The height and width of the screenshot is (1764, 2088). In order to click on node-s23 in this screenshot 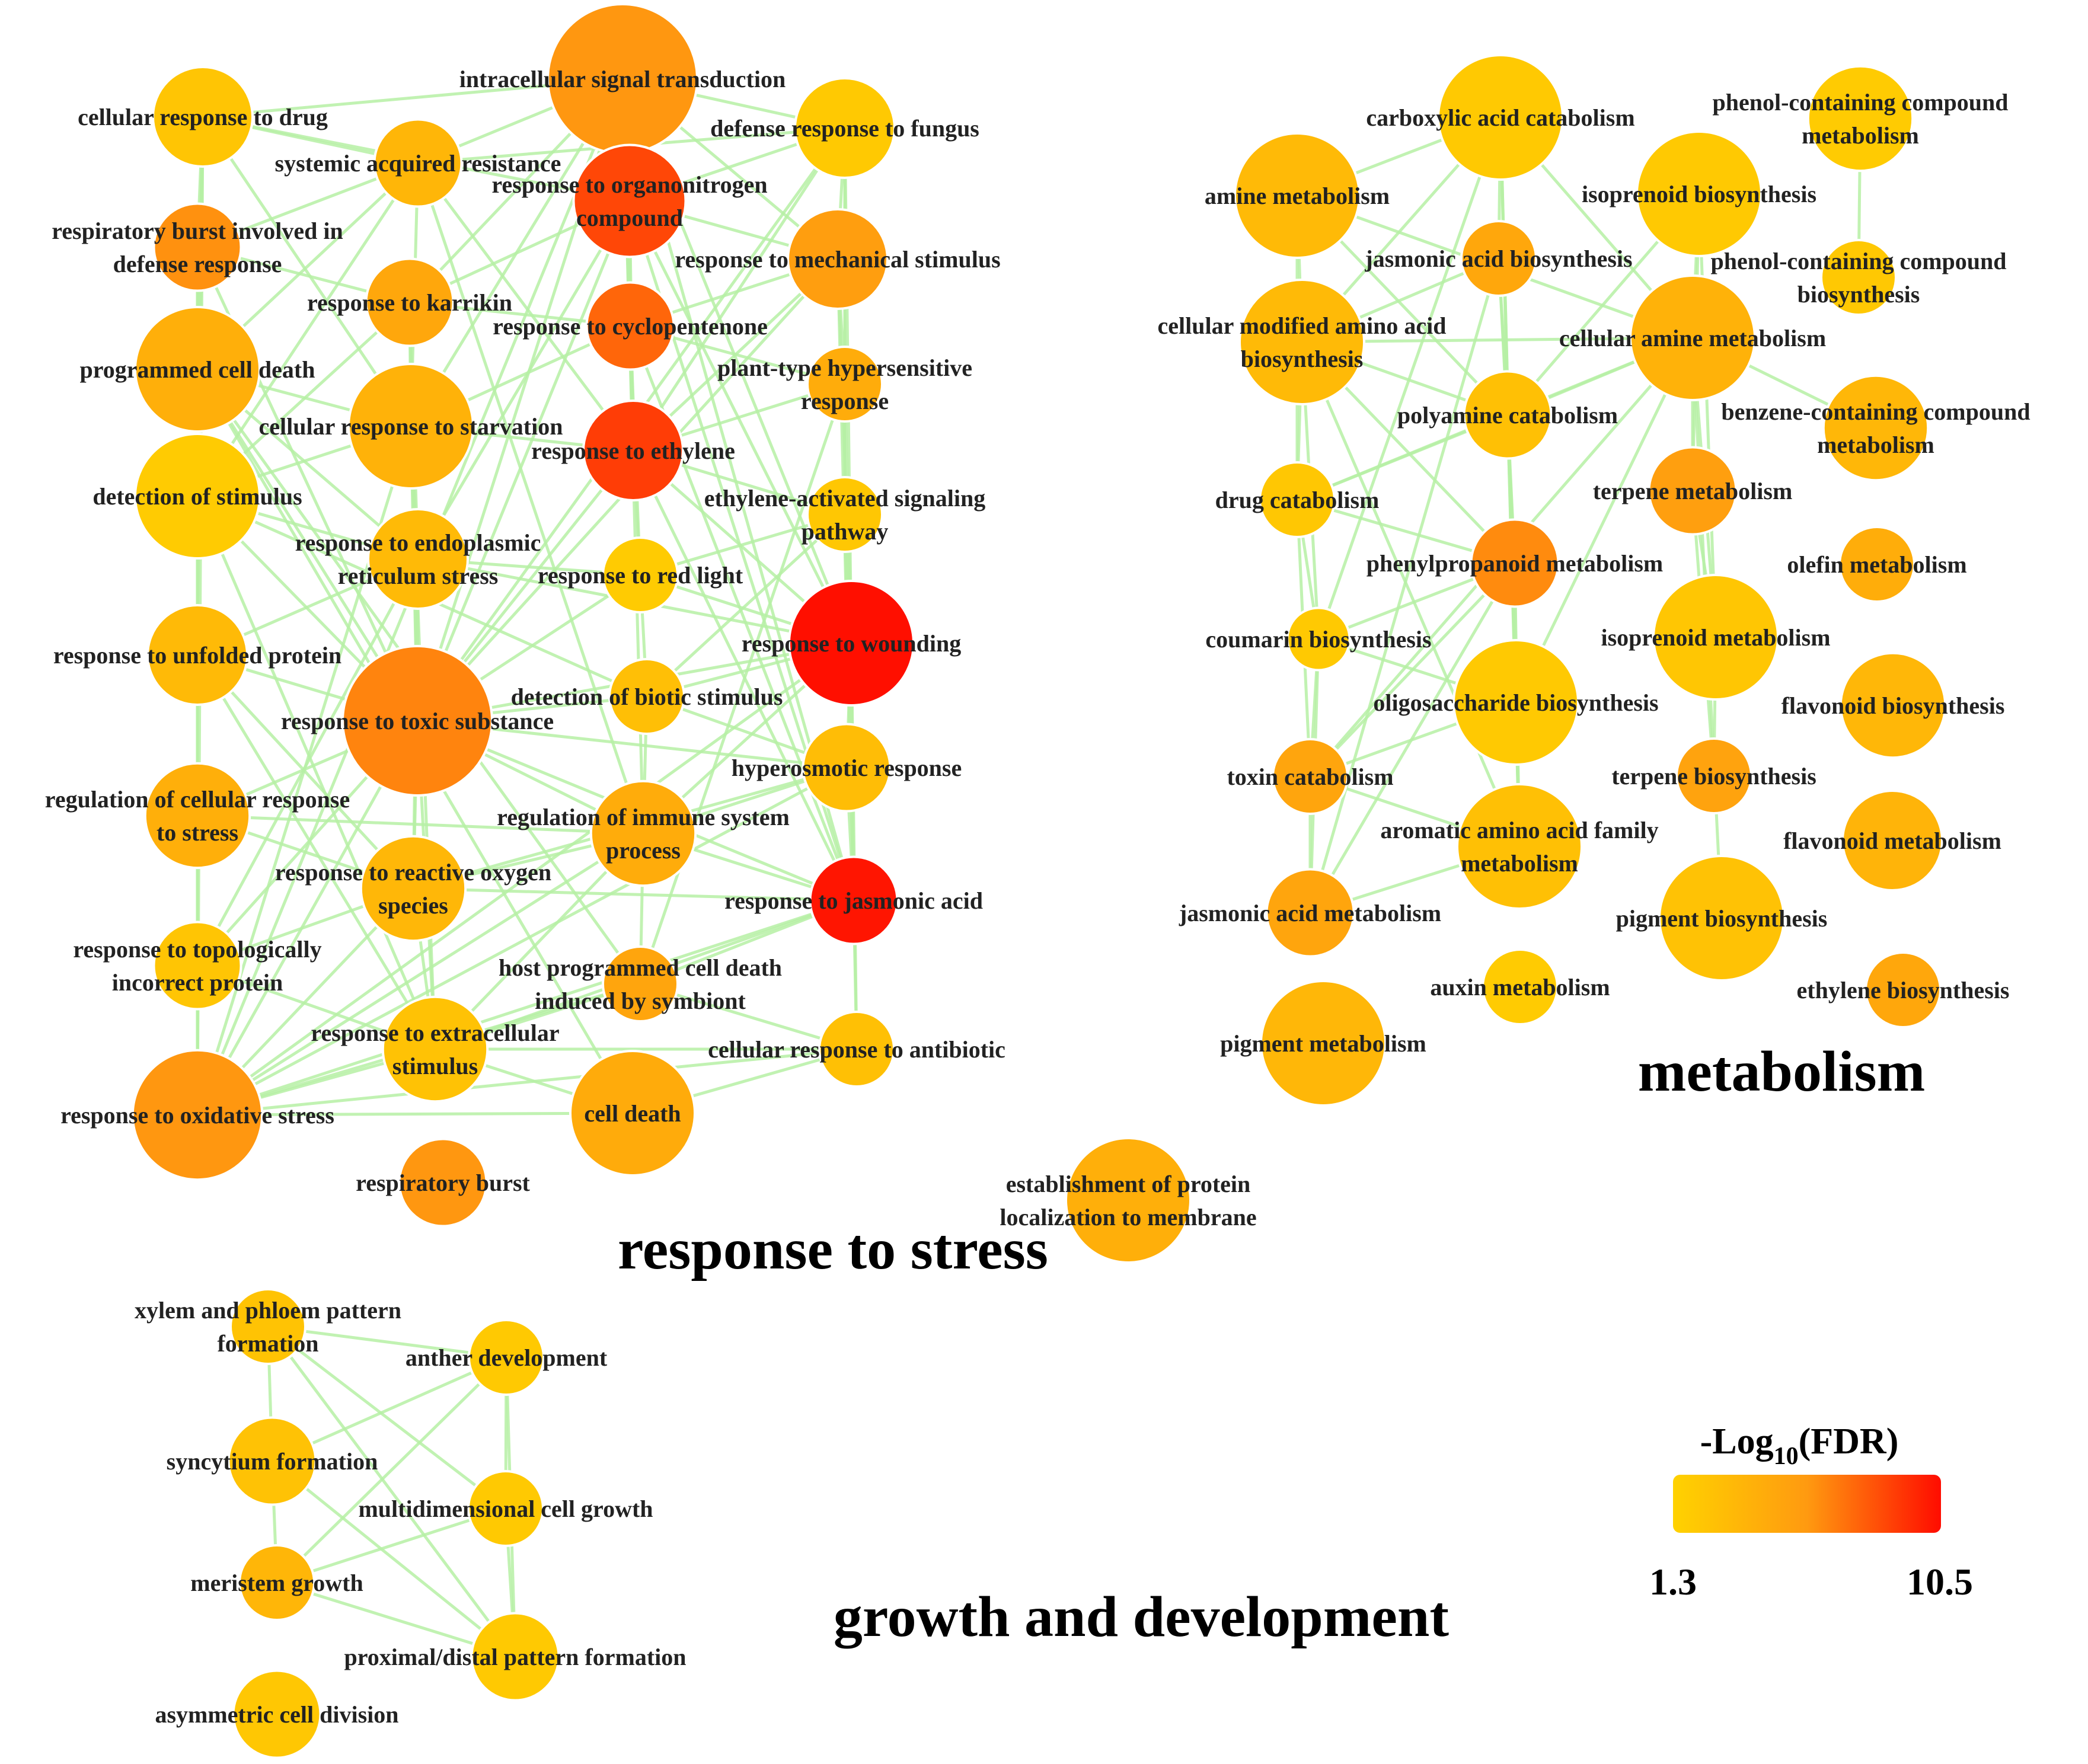, I will do `click(197, 816)`.